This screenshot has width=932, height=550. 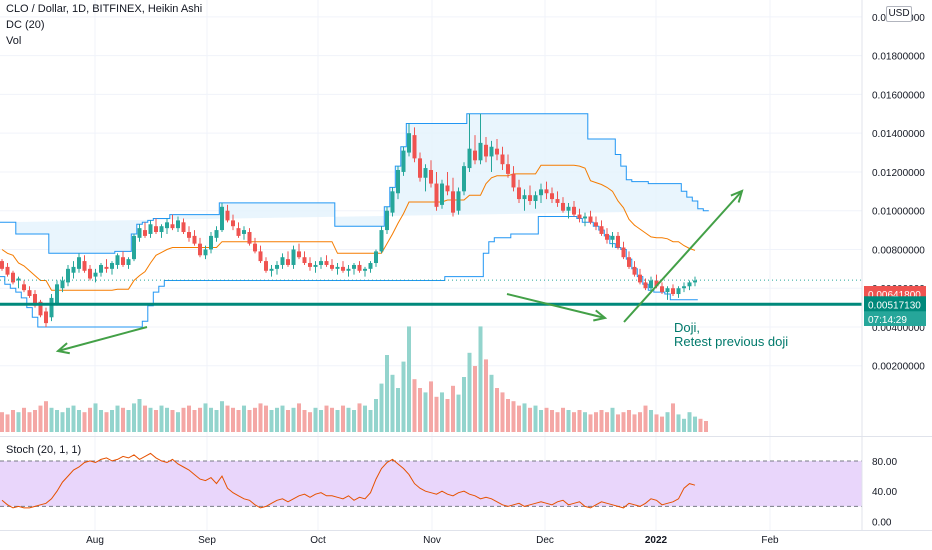 I want to click on indicator-dc-label: DC (20), so click(x=25, y=25).